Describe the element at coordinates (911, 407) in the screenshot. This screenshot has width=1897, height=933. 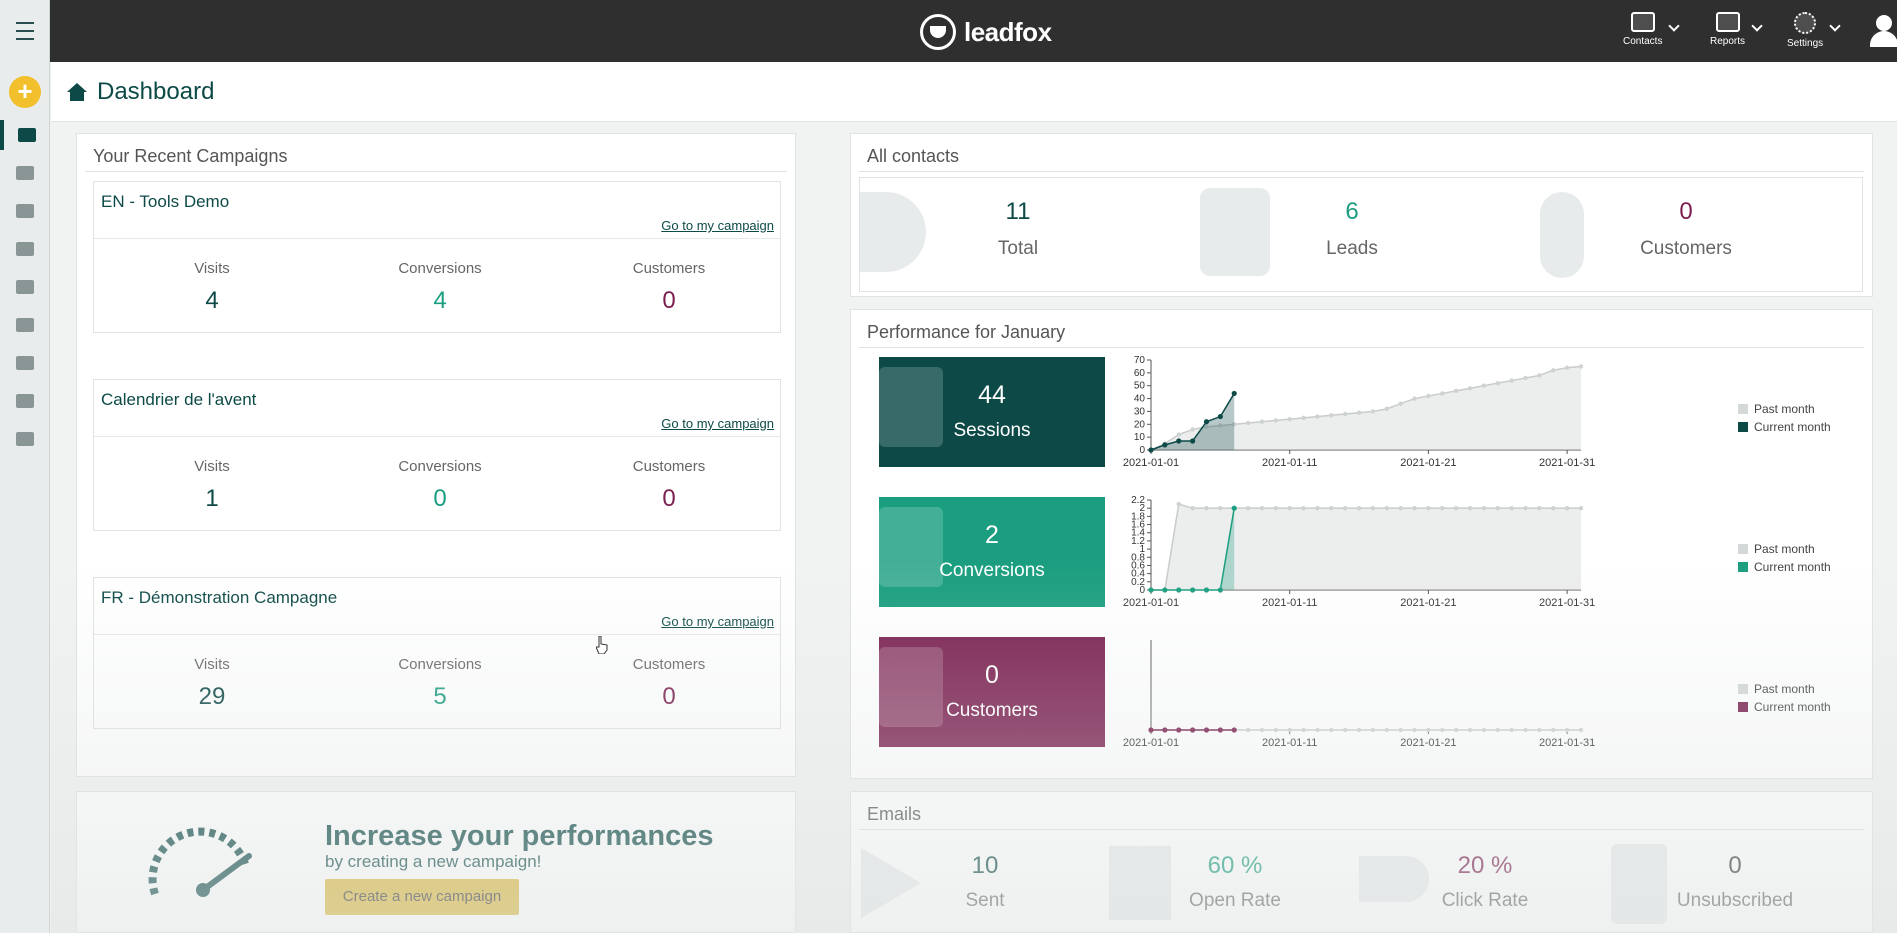
I see `person-icon` at that location.